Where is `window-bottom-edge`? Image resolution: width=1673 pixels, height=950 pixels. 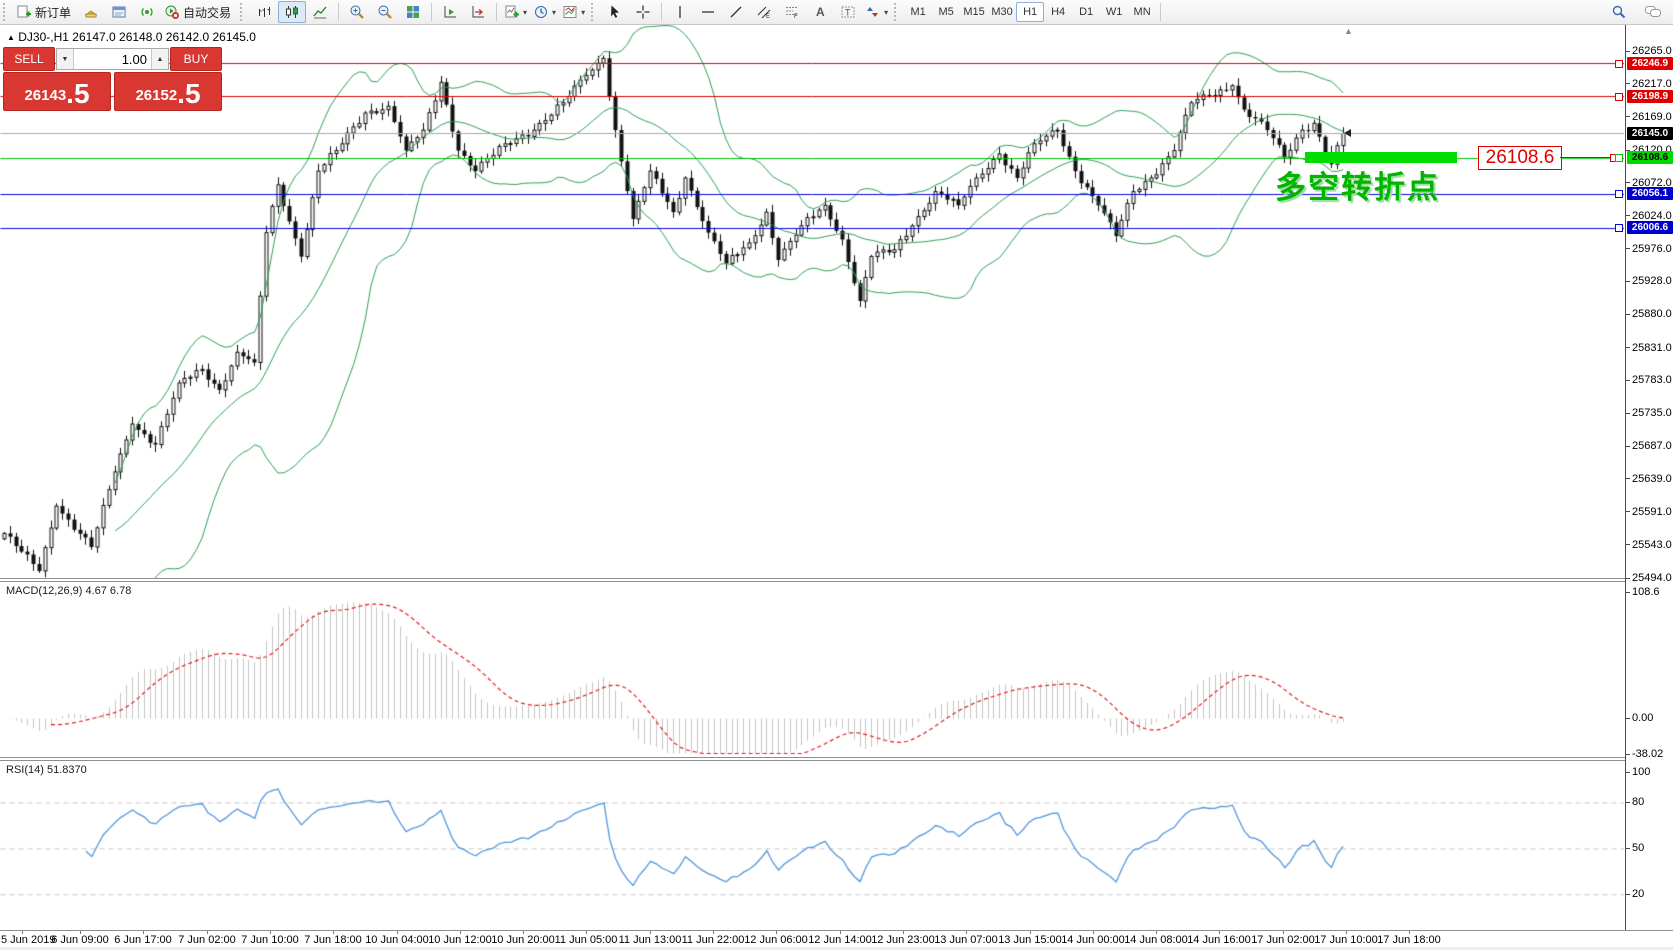
window-bottom-edge is located at coordinates (836, 948).